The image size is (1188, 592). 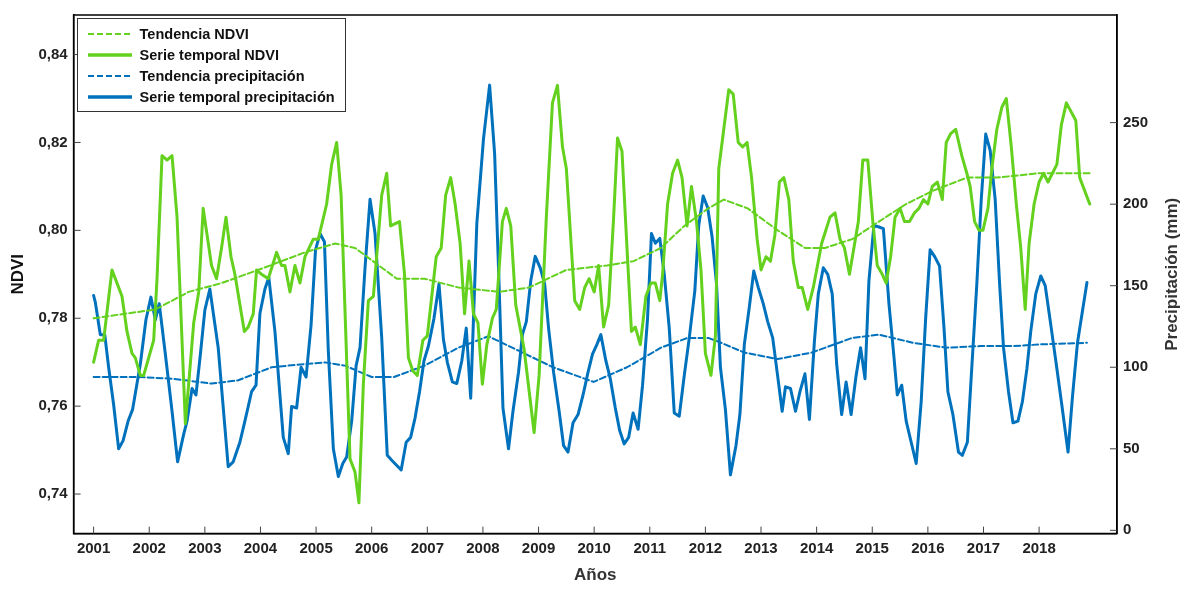 I want to click on y-tick-label: 0,76, so click(x=53, y=405).